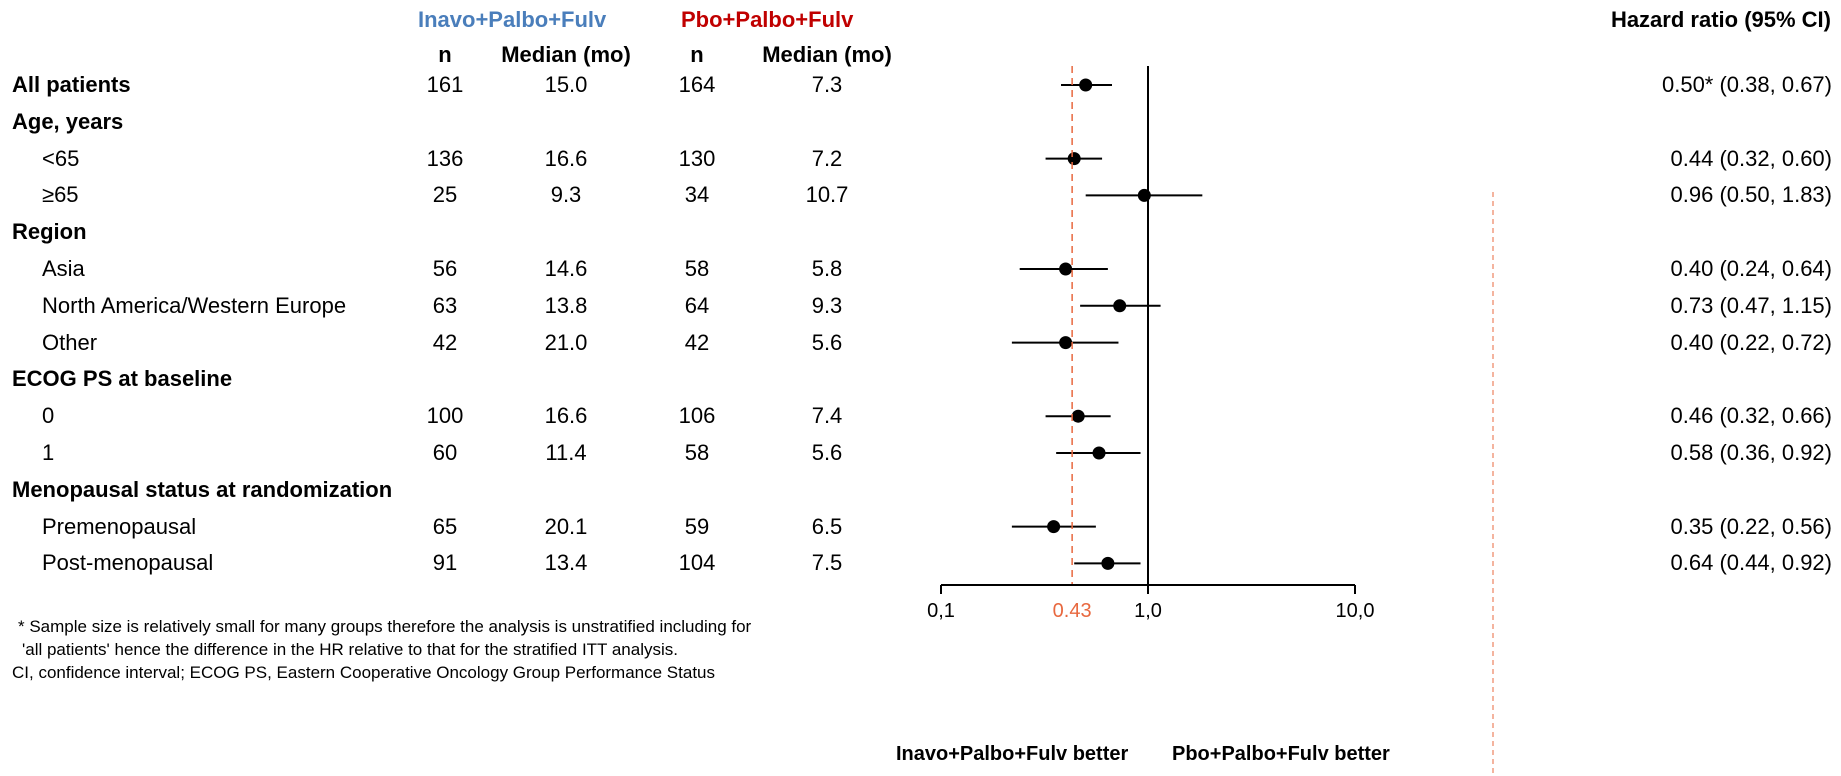 This screenshot has width=1841, height=776. I want to click on row-label: Premenopausal, so click(119, 526).